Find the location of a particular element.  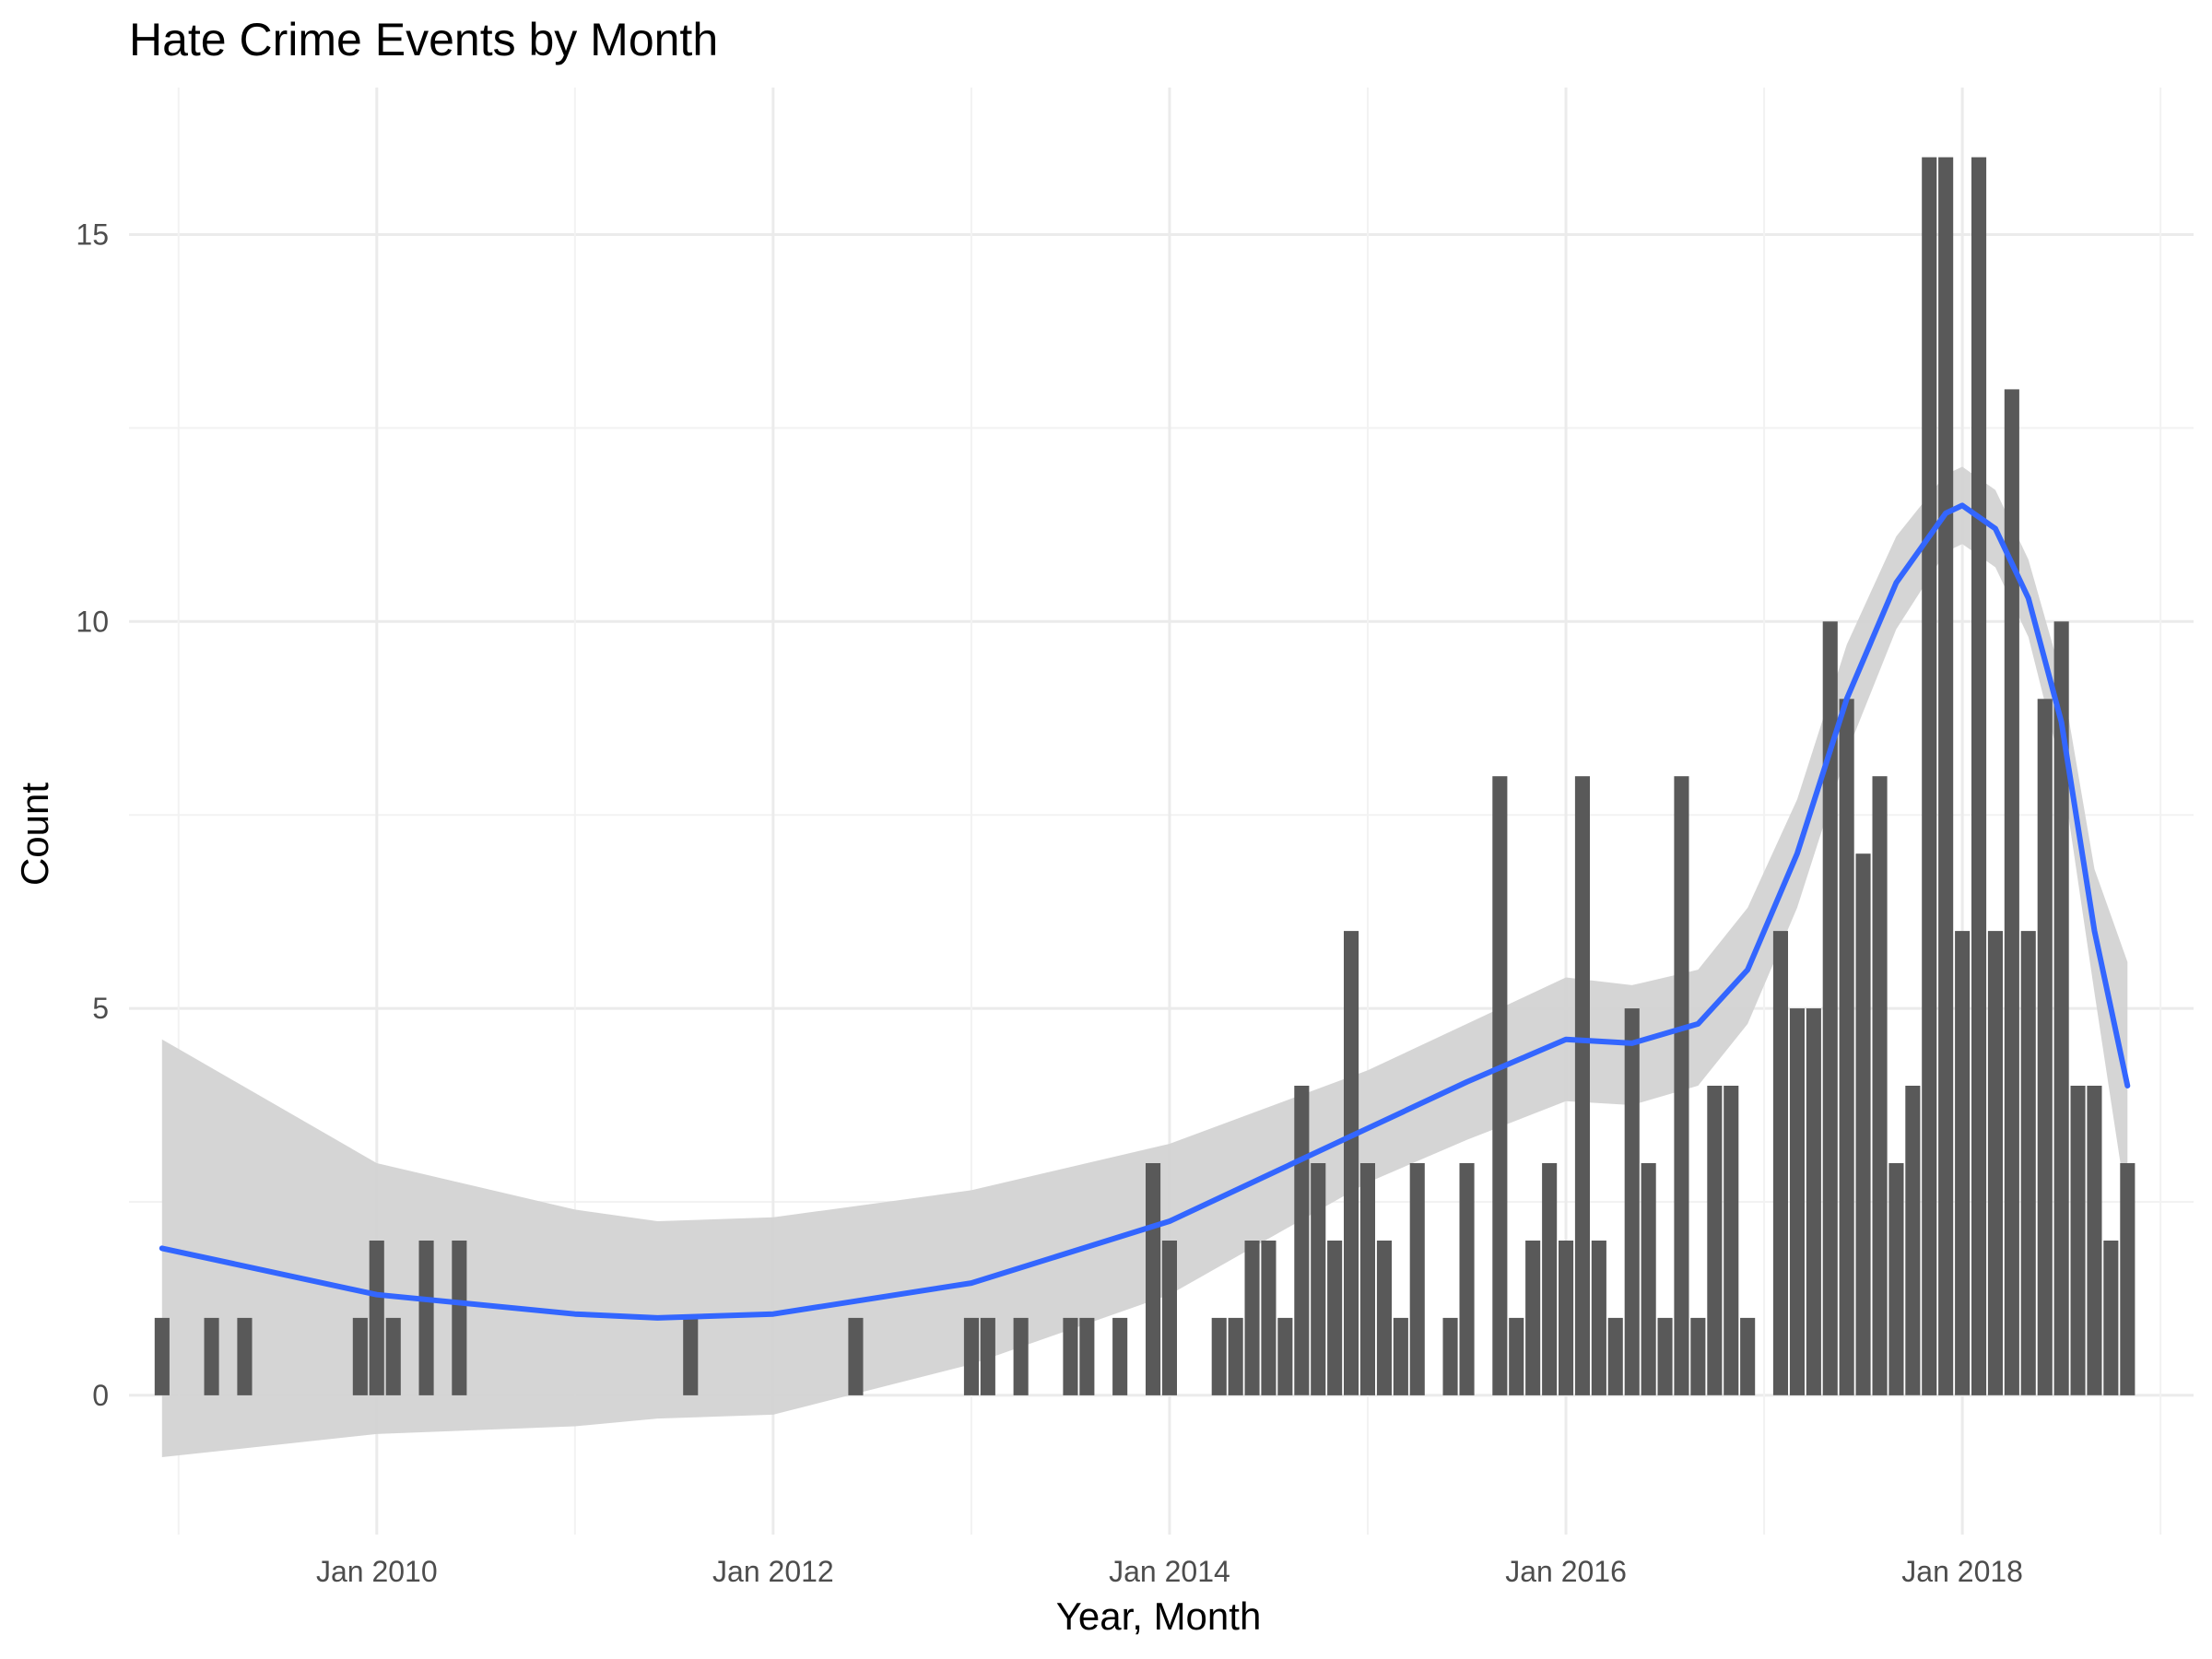

x-axis-title: Year, Month is located at coordinates (1159, 1616).